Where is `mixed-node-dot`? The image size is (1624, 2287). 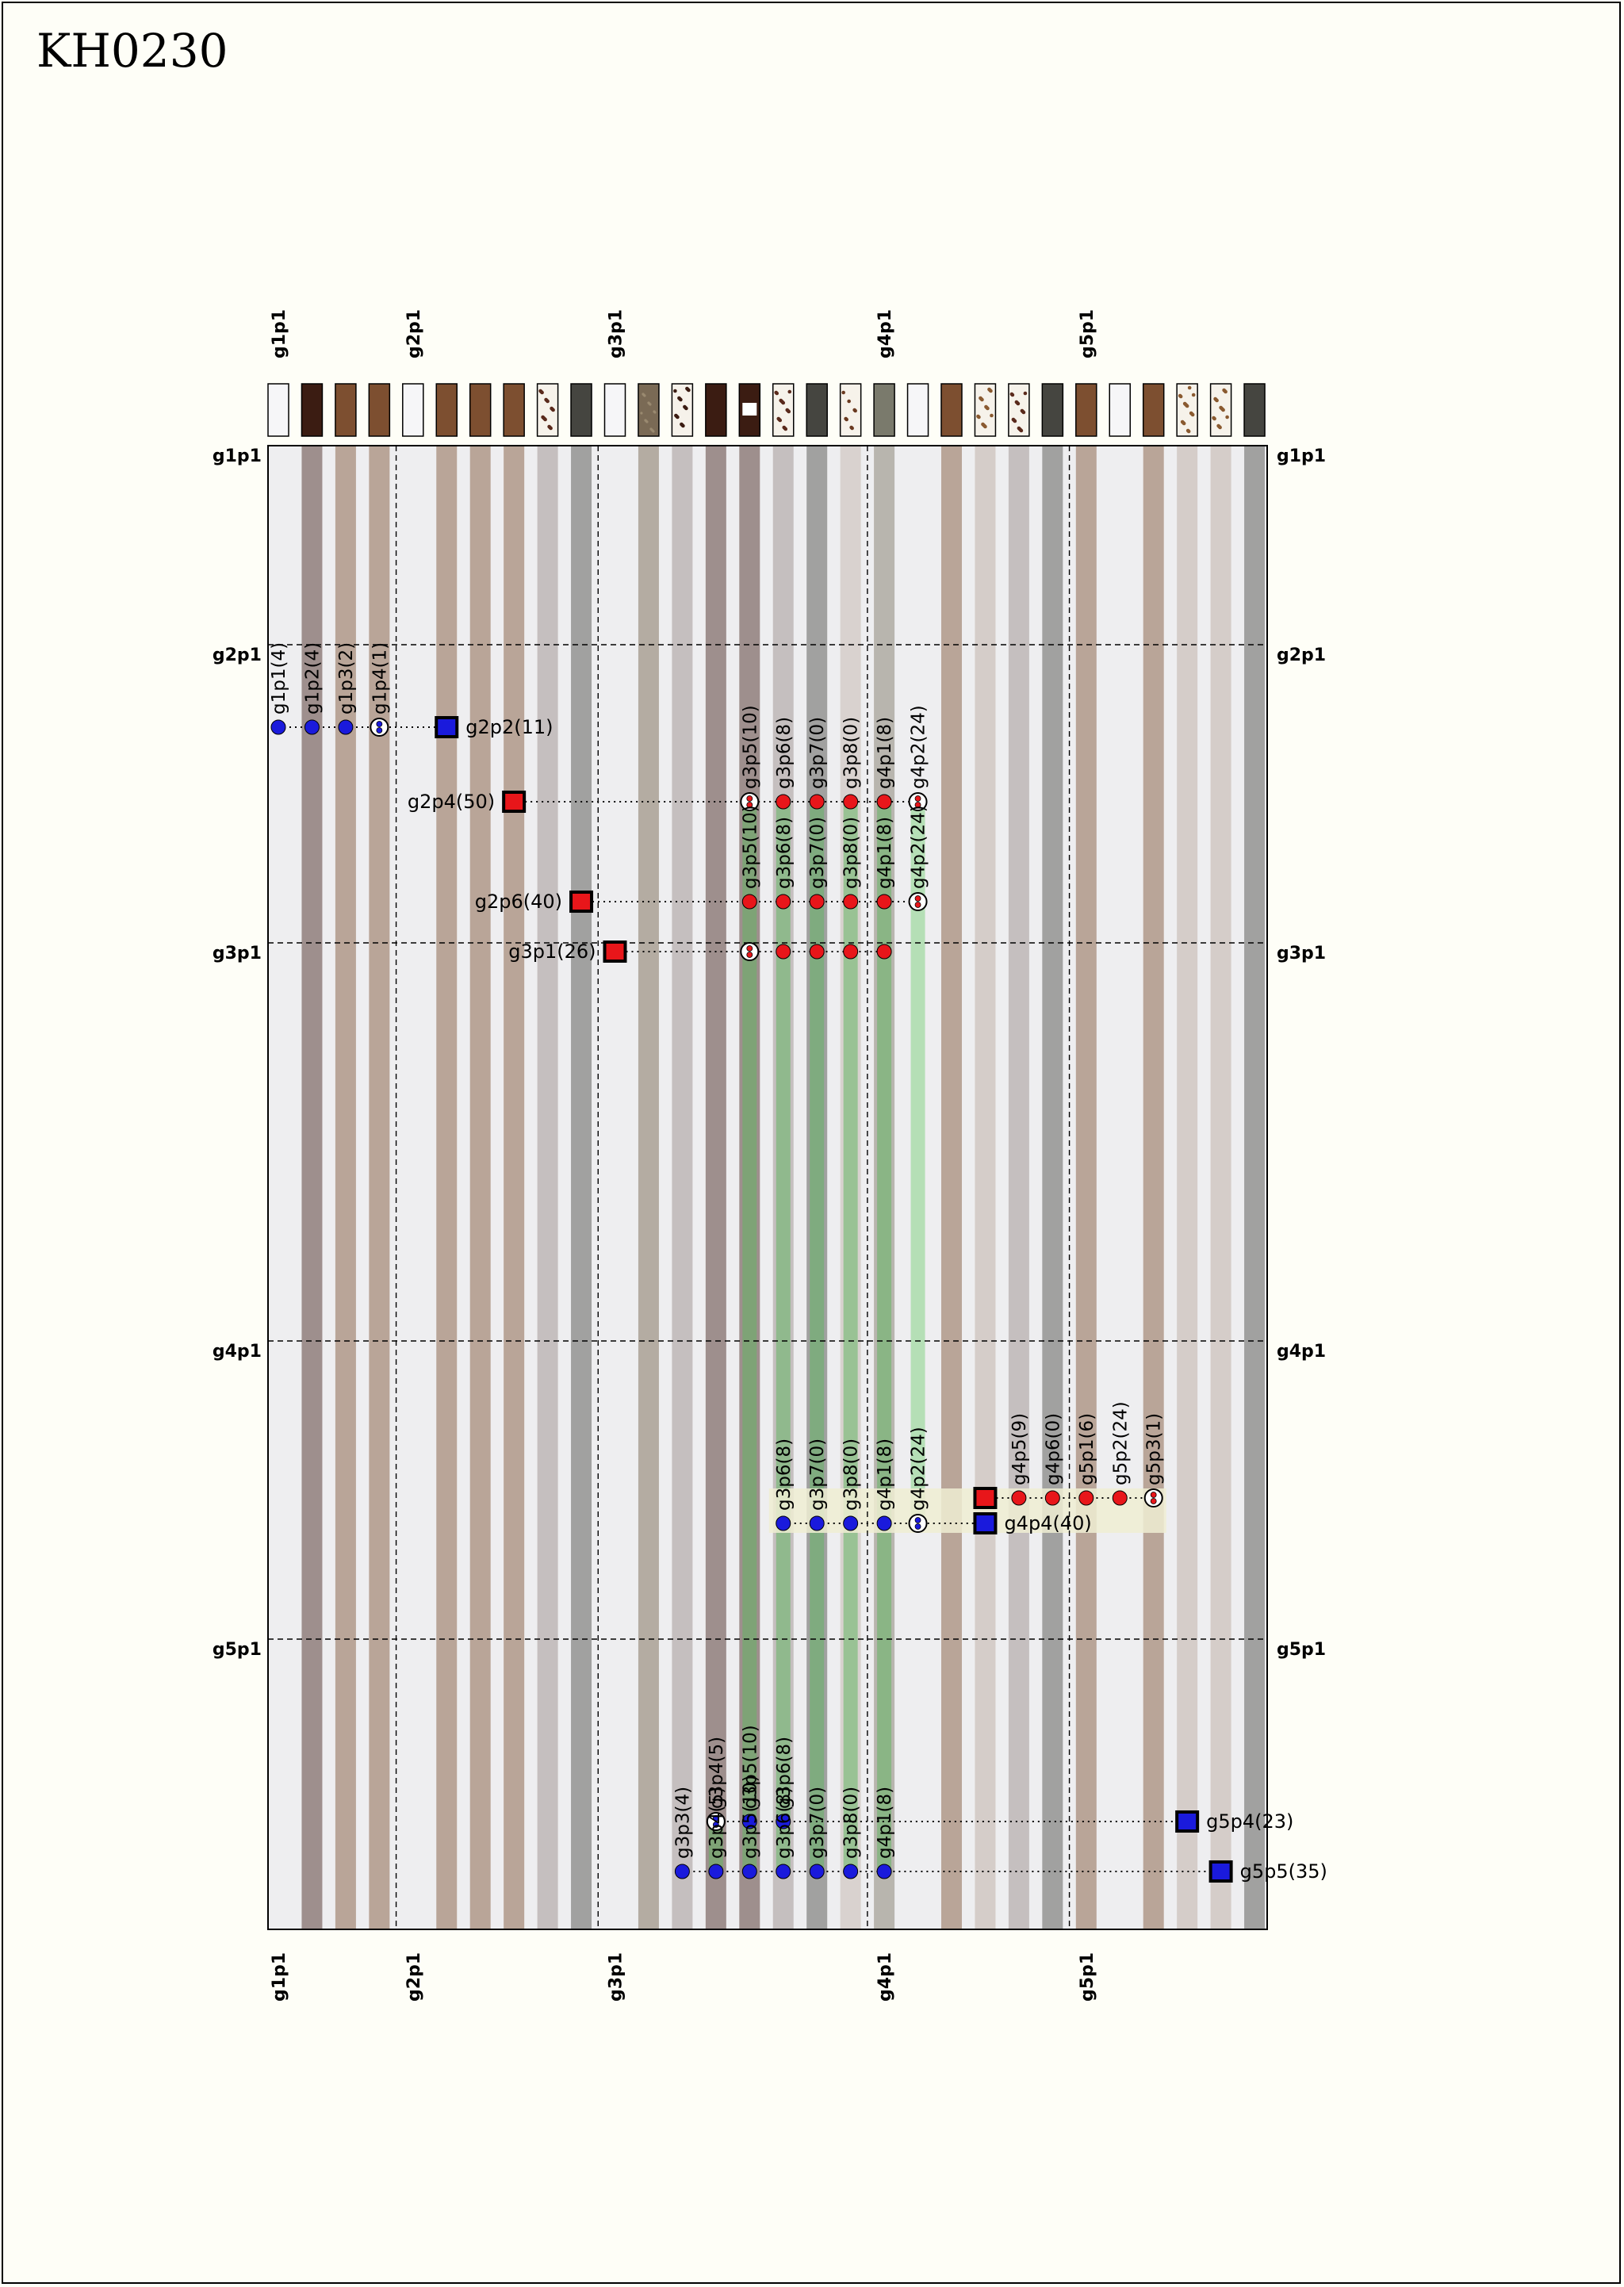 mixed-node-dot is located at coordinates (715, 1818).